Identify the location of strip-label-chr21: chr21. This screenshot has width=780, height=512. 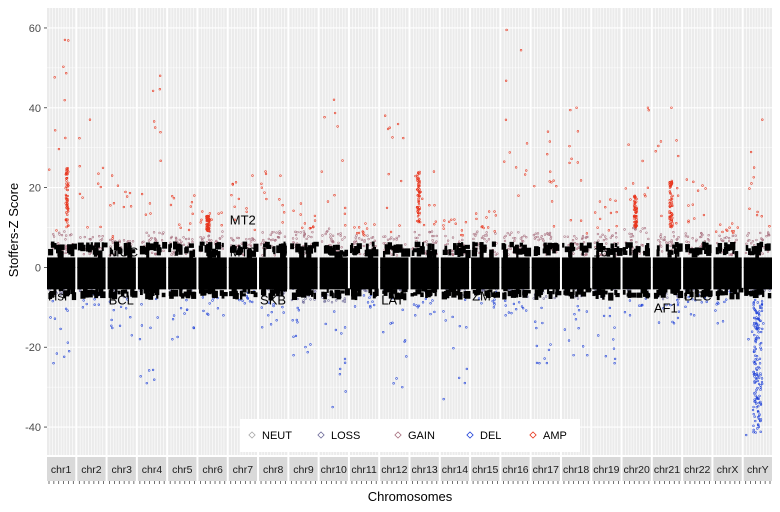
(667, 470).